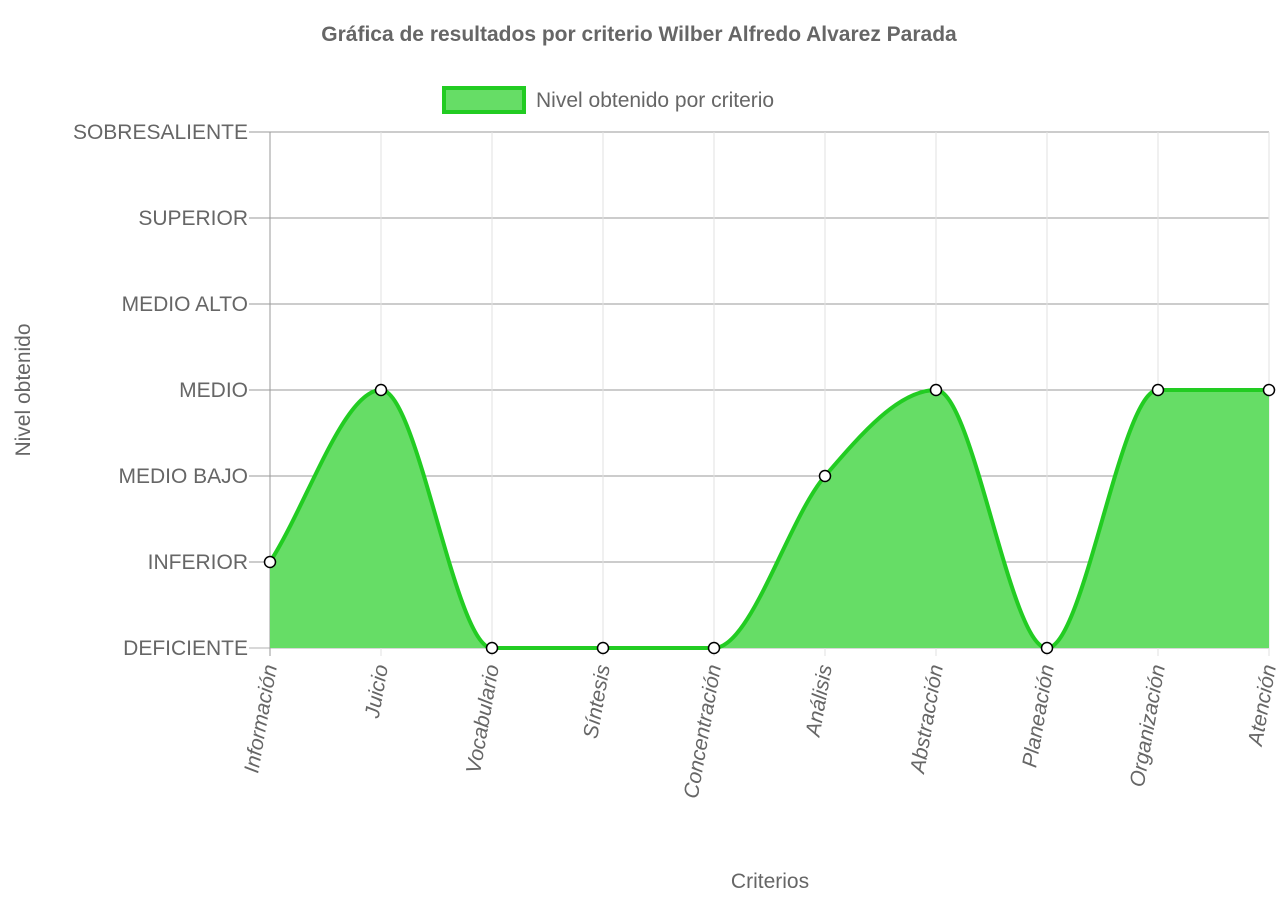 The width and height of the screenshot is (1278, 904). I want to click on y-tick-label: MEDIO BAJO, so click(183, 476).